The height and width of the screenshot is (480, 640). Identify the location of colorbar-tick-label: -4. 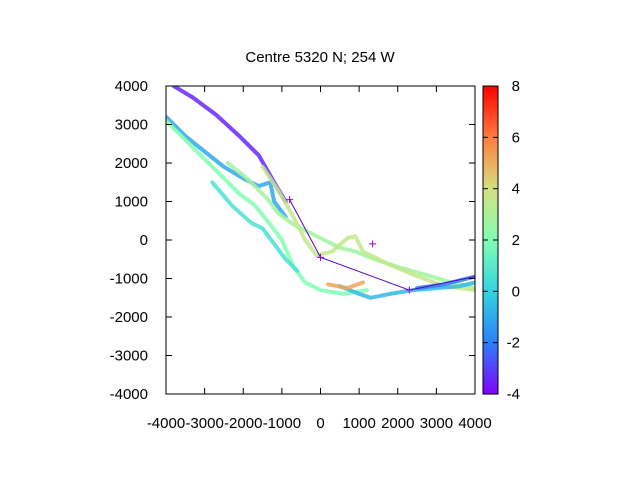
(513, 394).